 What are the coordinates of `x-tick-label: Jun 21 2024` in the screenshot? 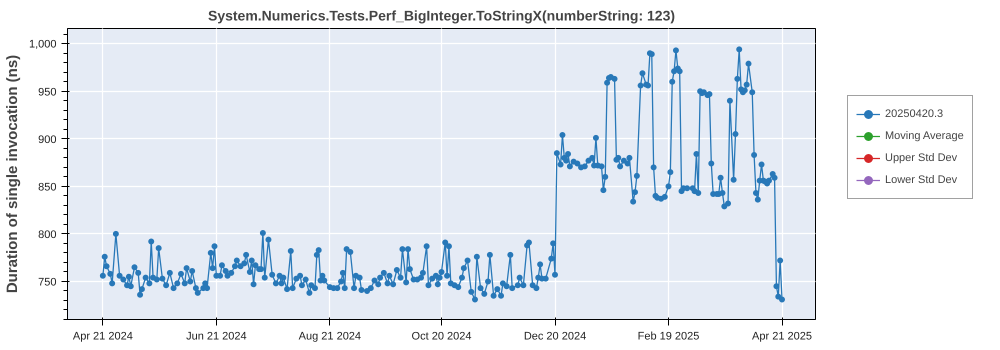 It's located at (216, 336).